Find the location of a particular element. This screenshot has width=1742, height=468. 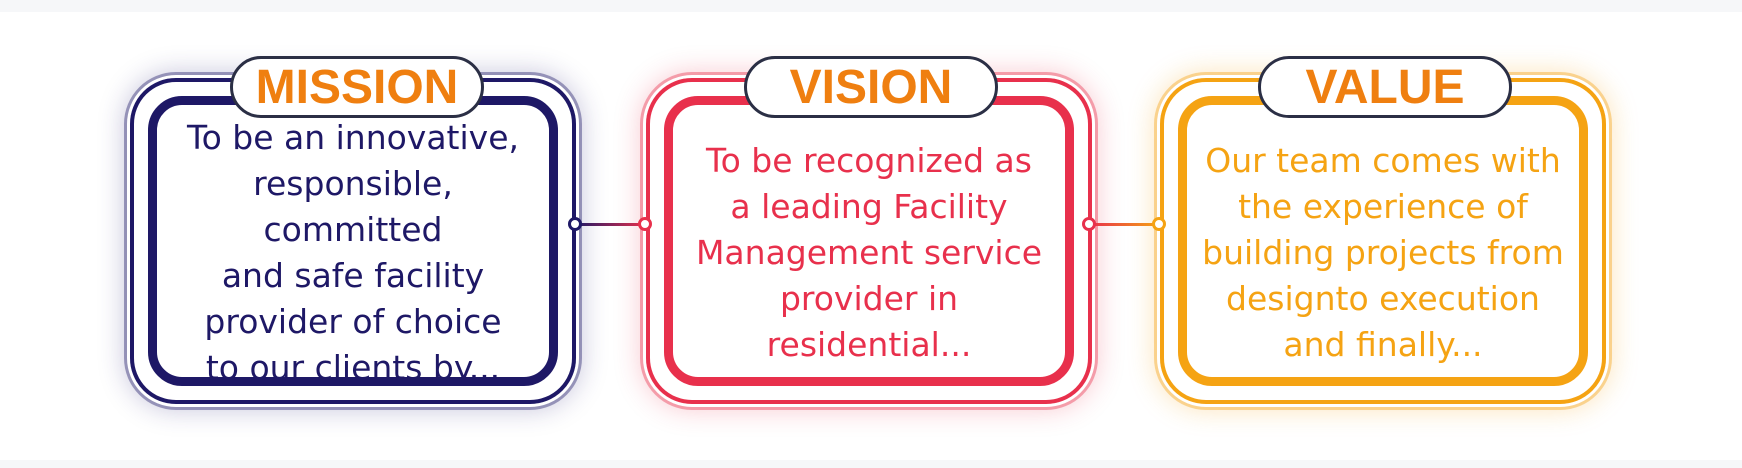

mission-title-pill: MISSION is located at coordinates (357, 87).